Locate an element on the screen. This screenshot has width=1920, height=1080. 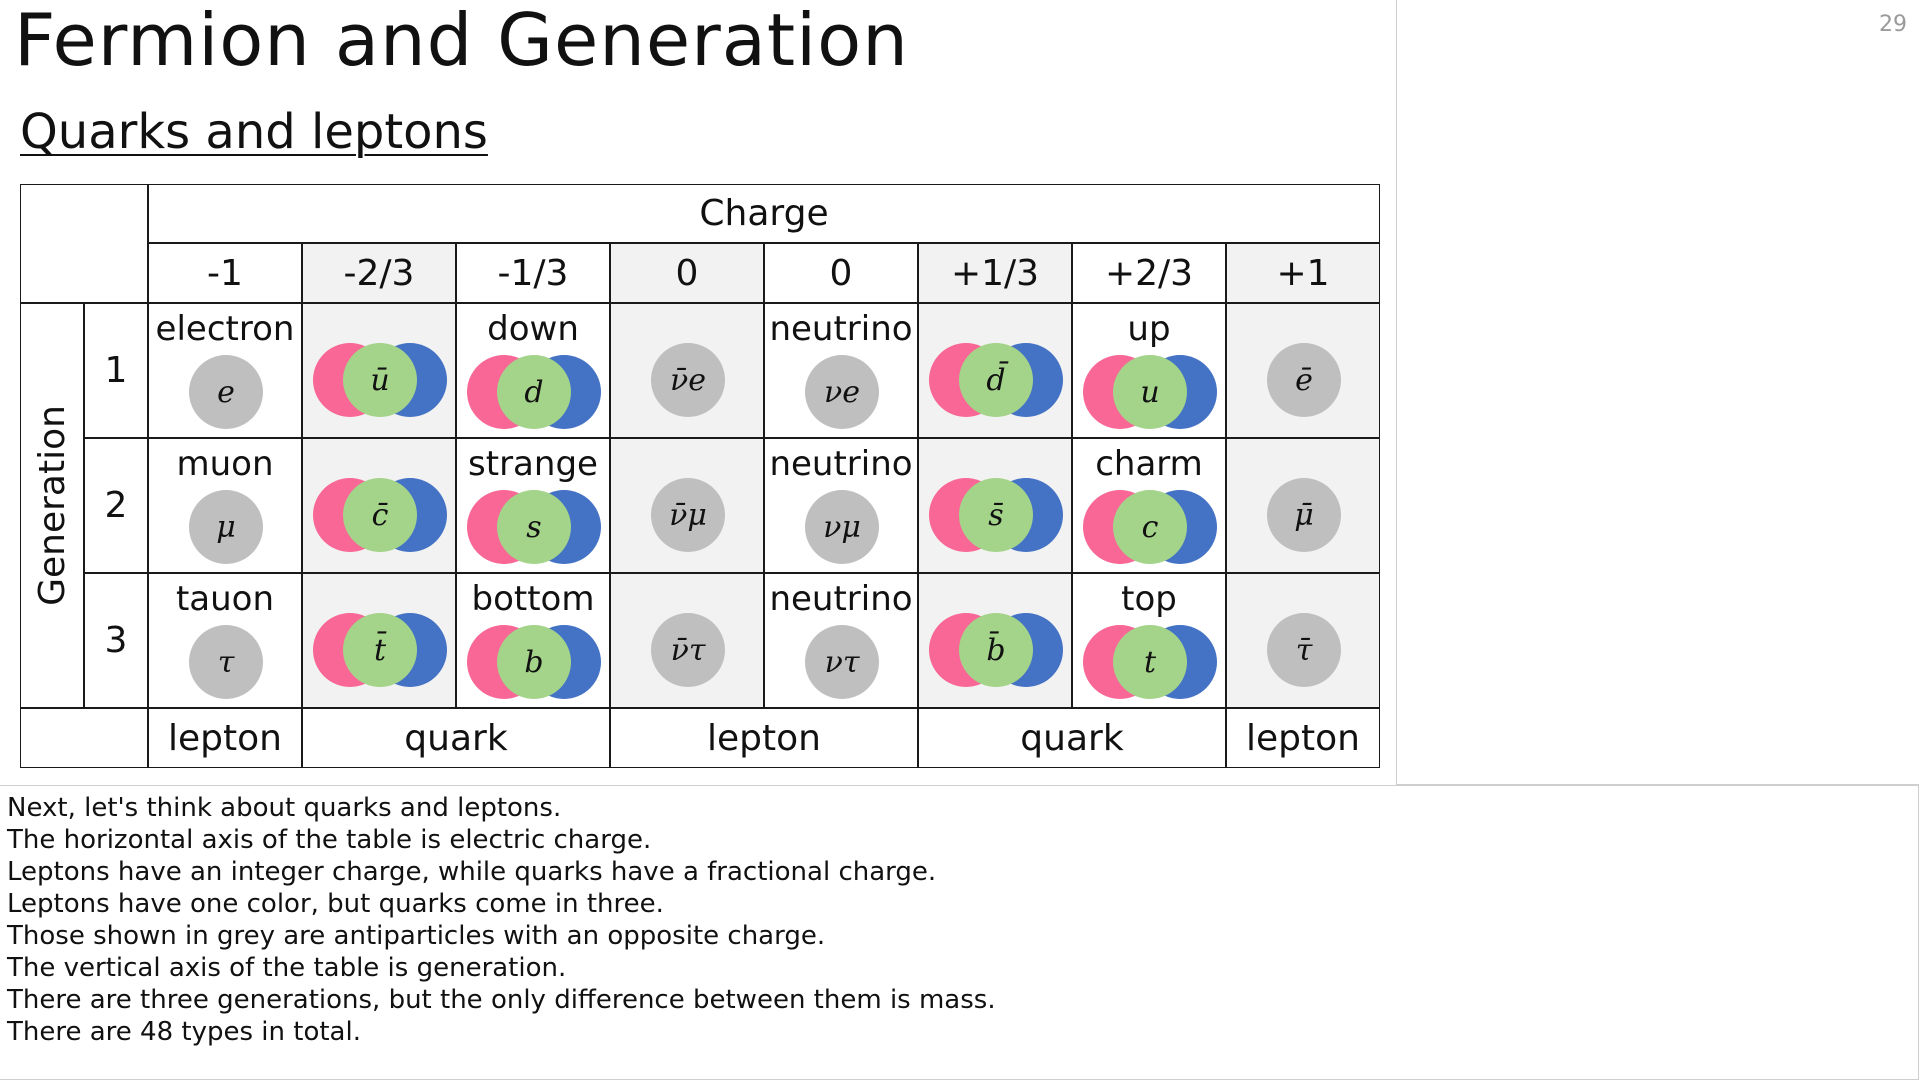
particle-symbol: τ is located at coordinates (226, 662).